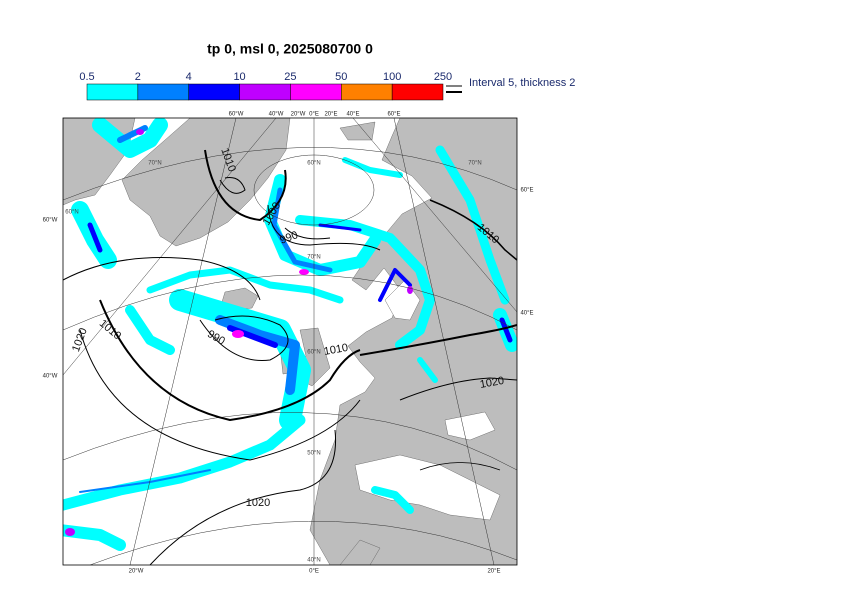 The height and width of the screenshot is (601, 842). What do you see at coordinates (138, 77) in the screenshot?
I see `legend-level: 2` at bounding box center [138, 77].